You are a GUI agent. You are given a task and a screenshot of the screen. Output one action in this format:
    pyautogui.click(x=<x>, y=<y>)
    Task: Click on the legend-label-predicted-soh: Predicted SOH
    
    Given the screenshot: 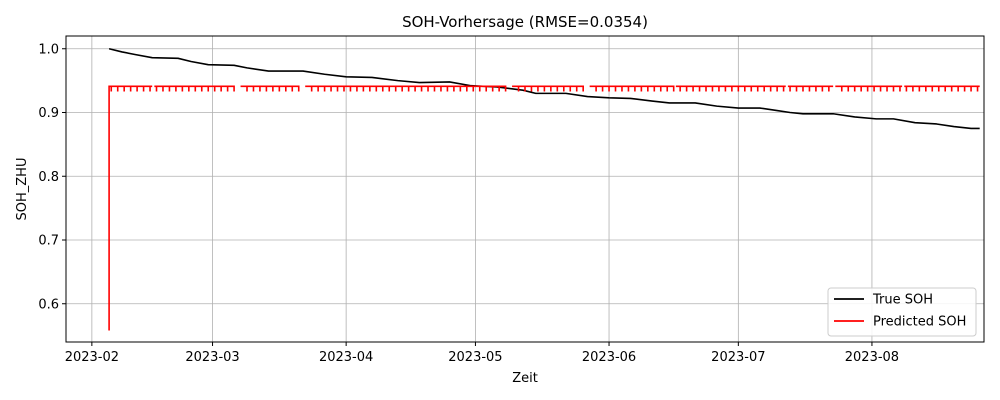 What is the action you would take?
    pyautogui.click(x=919, y=322)
    